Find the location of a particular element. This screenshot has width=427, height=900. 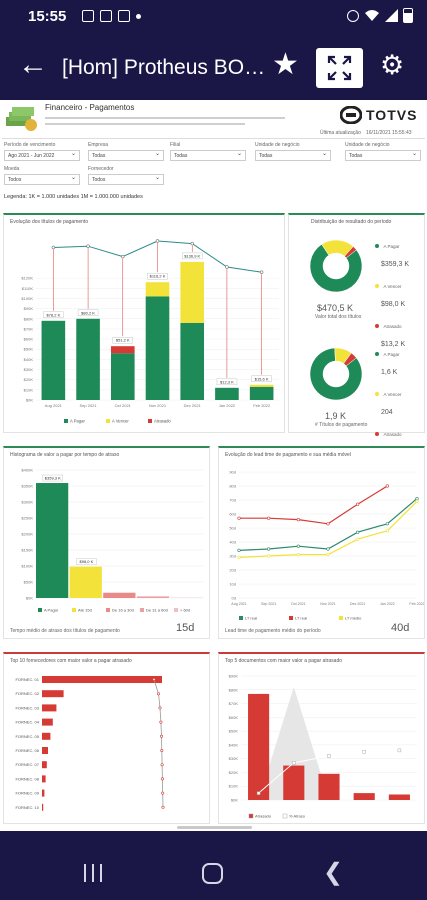

filter-3: Filial Todas ⌄ is located at coordinates (208, 153).